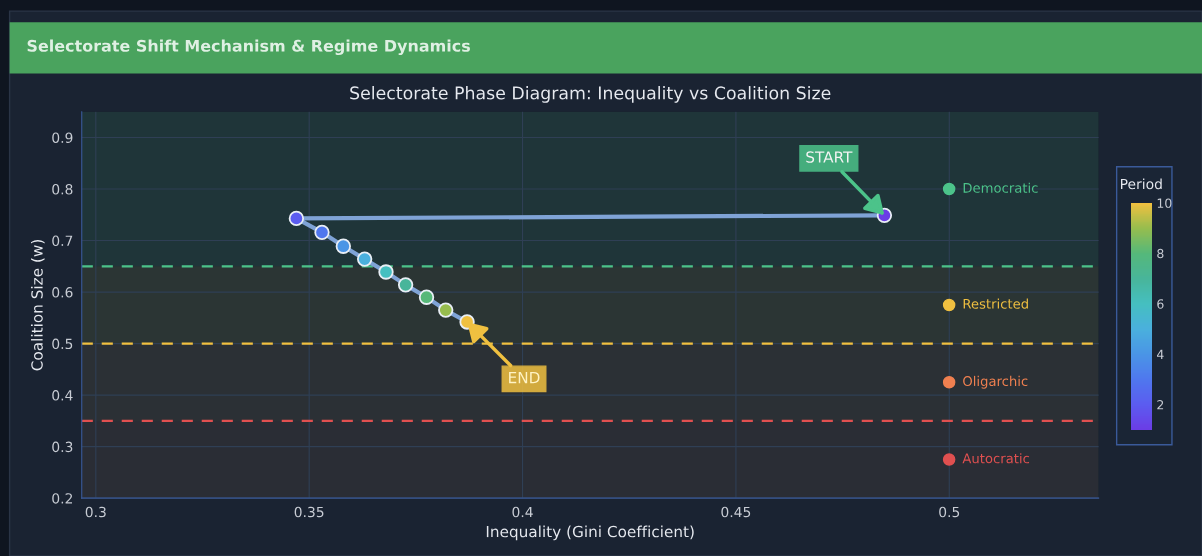 The width and height of the screenshot is (1202, 556). What do you see at coordinates (62, 241) in the screenshot?
I see `y-tick-label: 0.7` at bounding box center [62, 241].